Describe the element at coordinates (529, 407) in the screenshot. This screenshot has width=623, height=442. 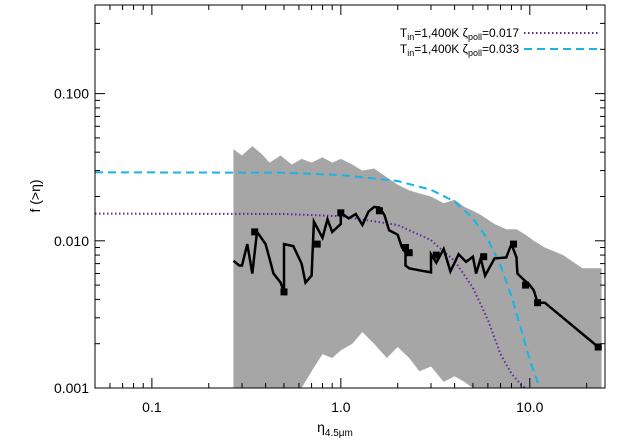
I see `x-tick-label: 10.0` at that location.